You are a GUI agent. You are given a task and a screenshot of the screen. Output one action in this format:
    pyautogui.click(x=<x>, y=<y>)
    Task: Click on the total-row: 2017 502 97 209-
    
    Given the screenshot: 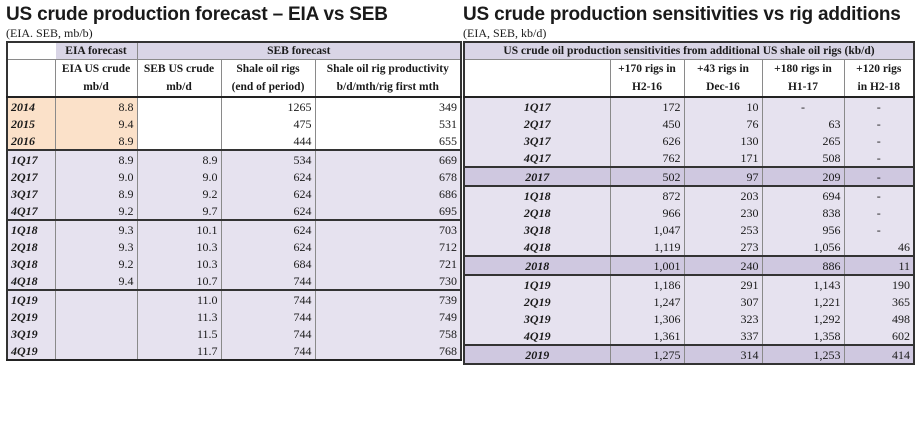 What is the action you would take?
    pyautogui.click(x=689, y=176)
    